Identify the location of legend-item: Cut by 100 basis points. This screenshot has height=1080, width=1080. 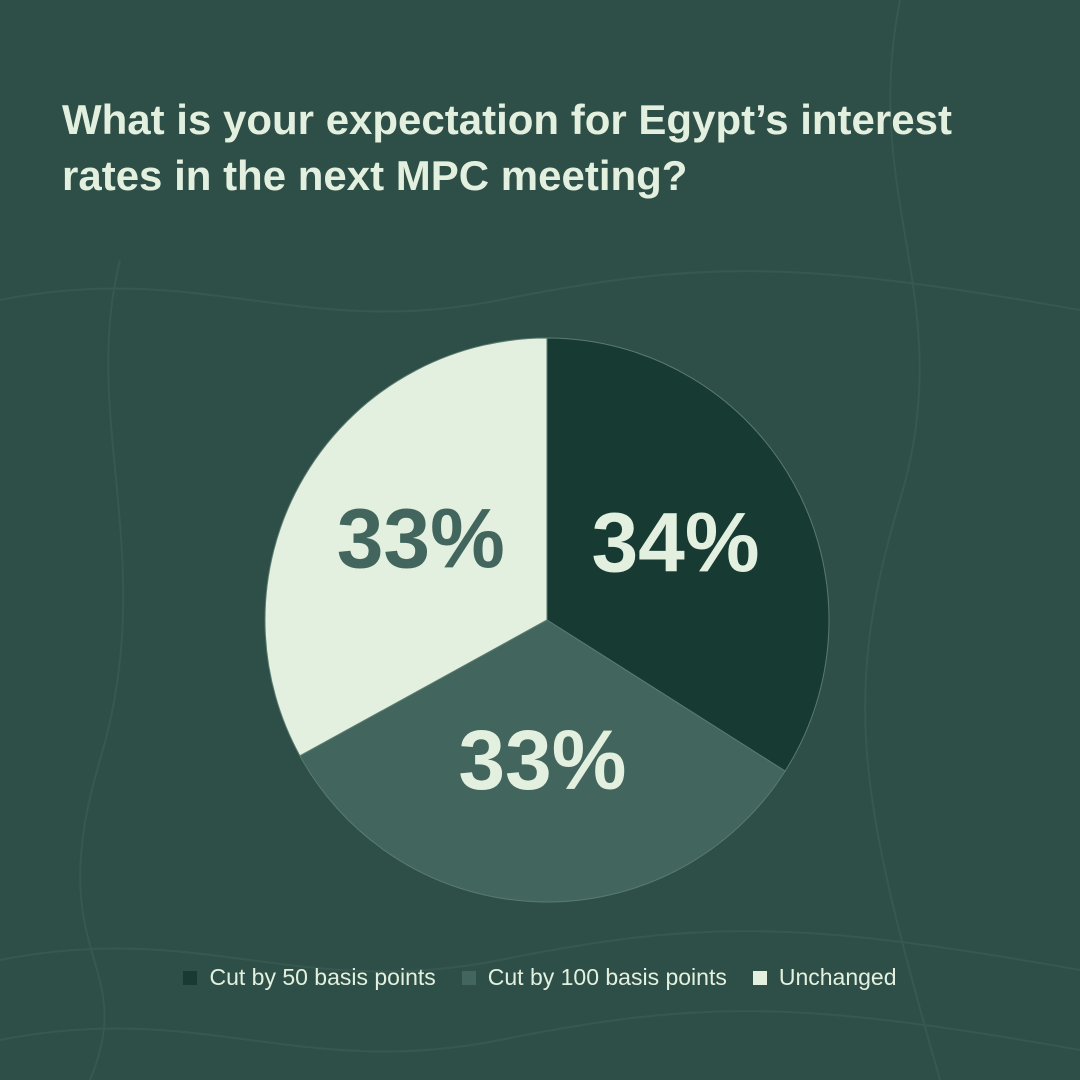
(594, 977).